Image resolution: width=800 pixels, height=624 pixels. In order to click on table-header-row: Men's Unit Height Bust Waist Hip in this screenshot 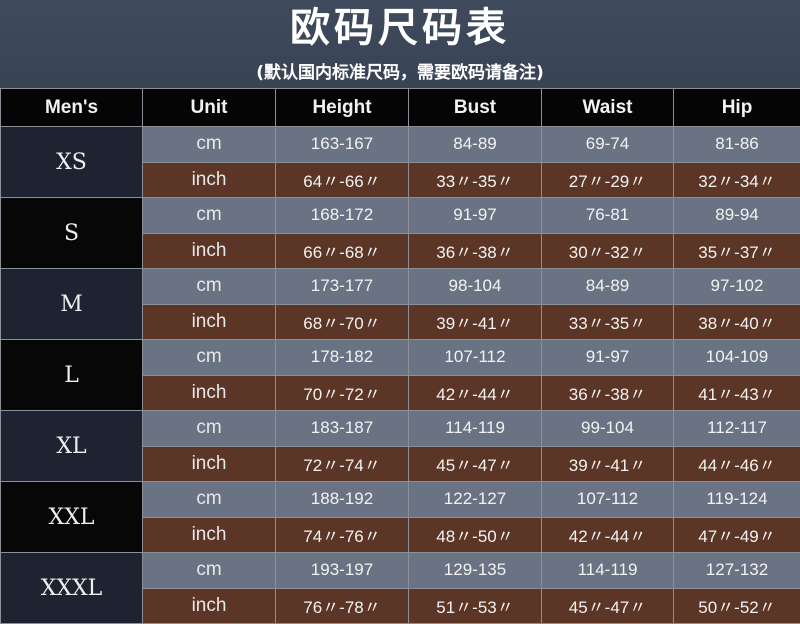, I will do `click(400, 107)`.